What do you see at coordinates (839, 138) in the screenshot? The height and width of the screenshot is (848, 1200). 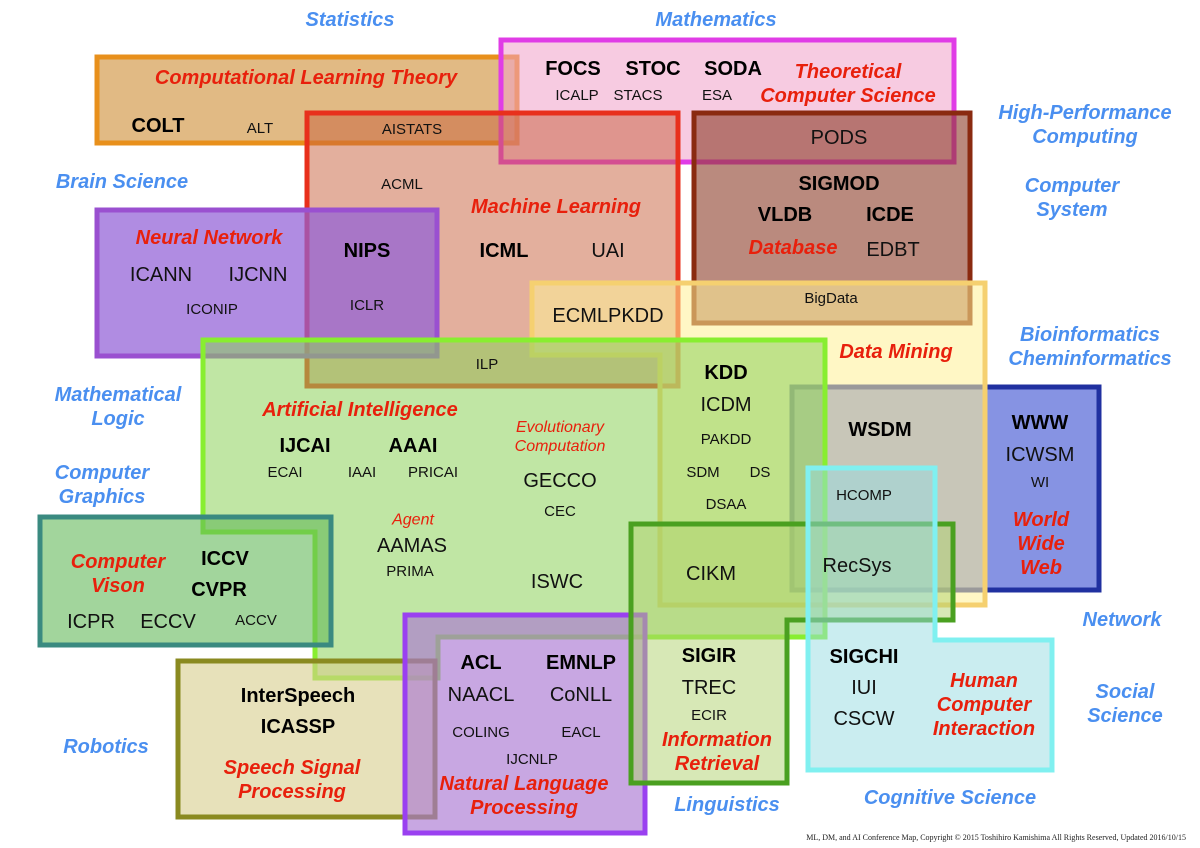 I see `venue-pods: PODS` at bounding box center [839, 138].